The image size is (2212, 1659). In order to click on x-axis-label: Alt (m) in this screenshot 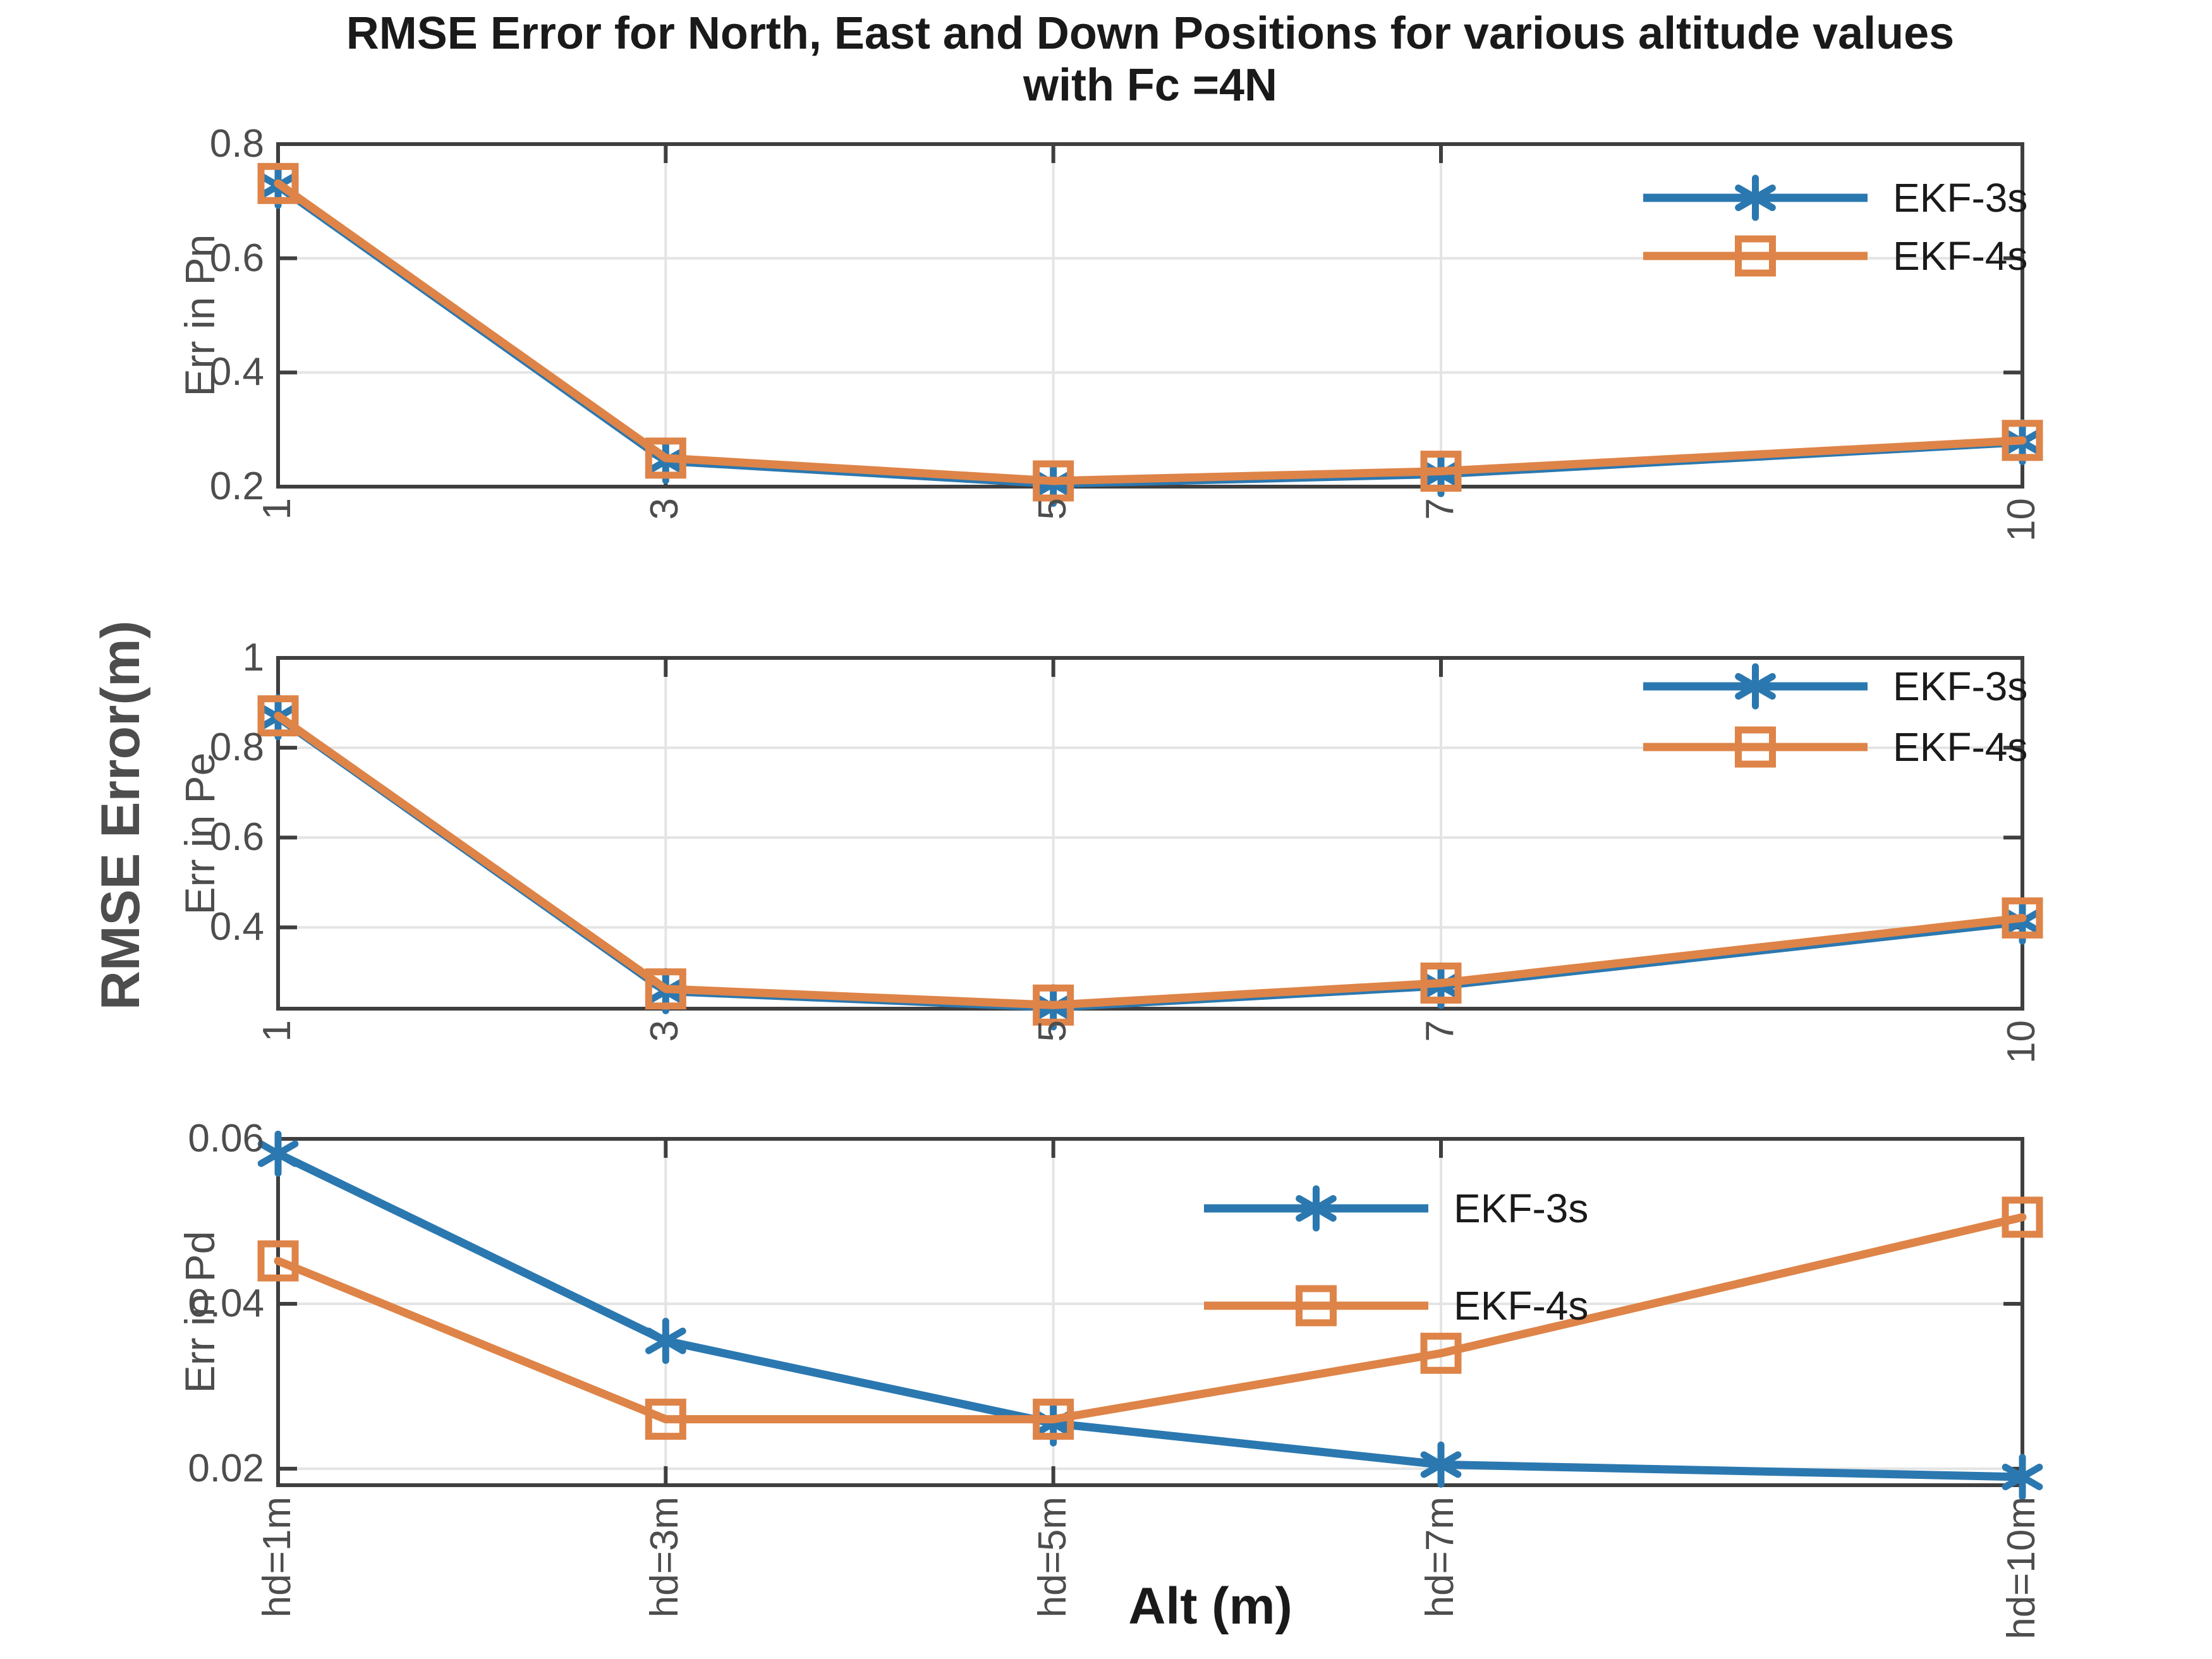, I will do `click(1210, 1606)`.